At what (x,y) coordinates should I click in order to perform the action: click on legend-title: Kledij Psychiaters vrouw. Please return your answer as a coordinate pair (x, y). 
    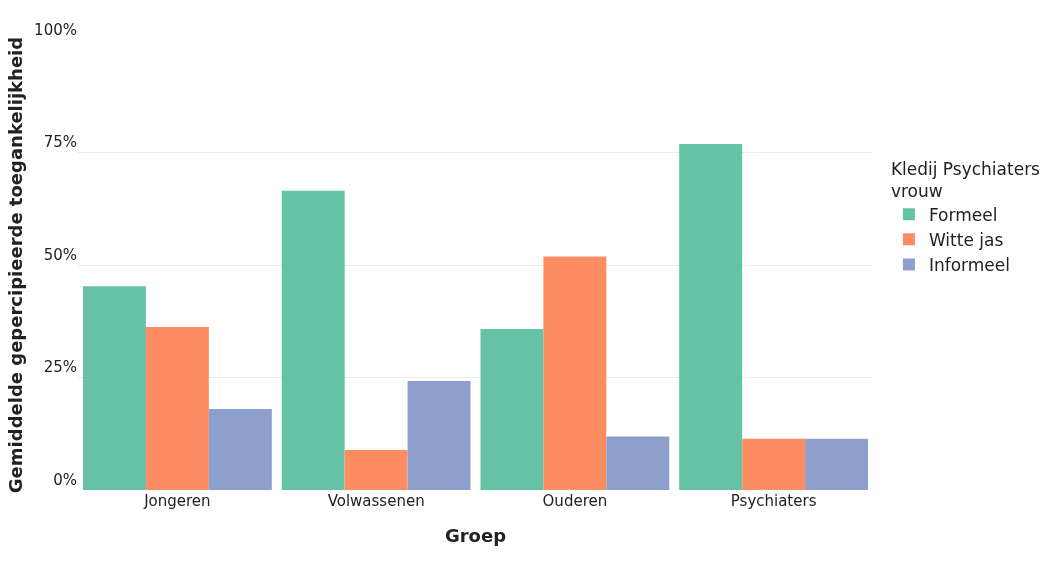
    Looking at the image, I should click on (965, 179).